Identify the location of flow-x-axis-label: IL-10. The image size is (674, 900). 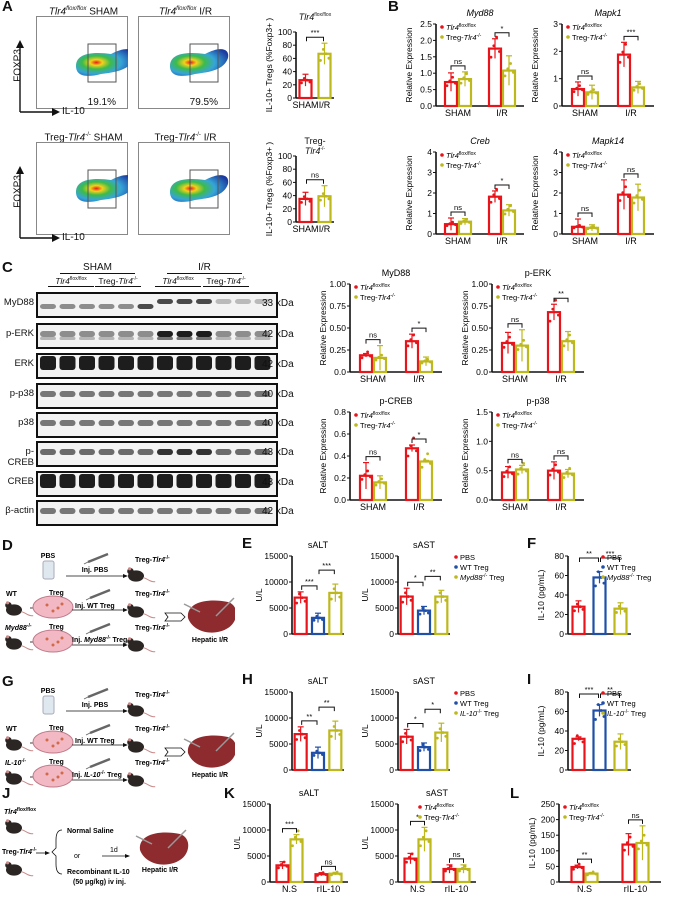
(73, 111).